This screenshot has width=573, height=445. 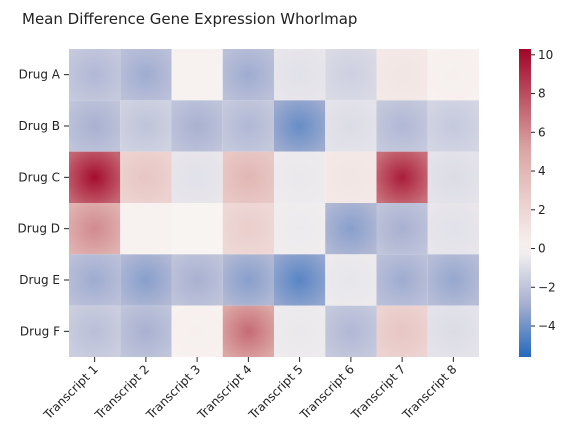 I want to click on row-tick-label: Drug B, so click(x=39, y=126).